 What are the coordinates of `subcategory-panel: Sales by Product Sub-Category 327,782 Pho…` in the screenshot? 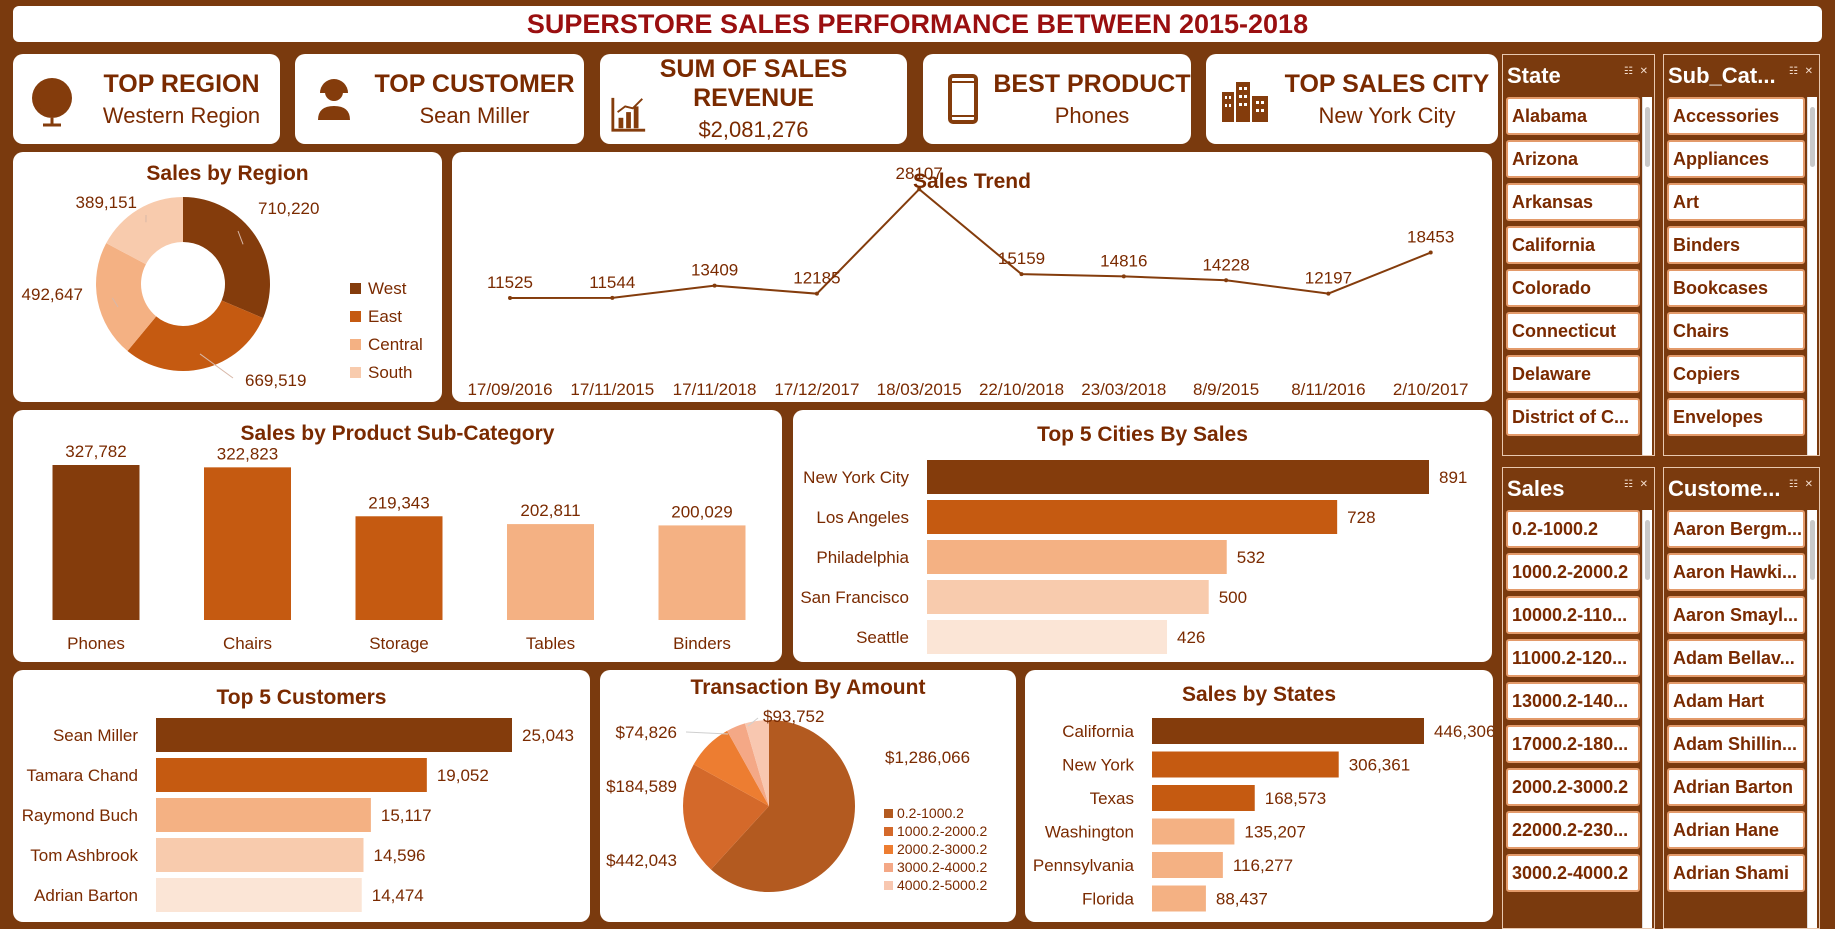 It's located at (397, 536).